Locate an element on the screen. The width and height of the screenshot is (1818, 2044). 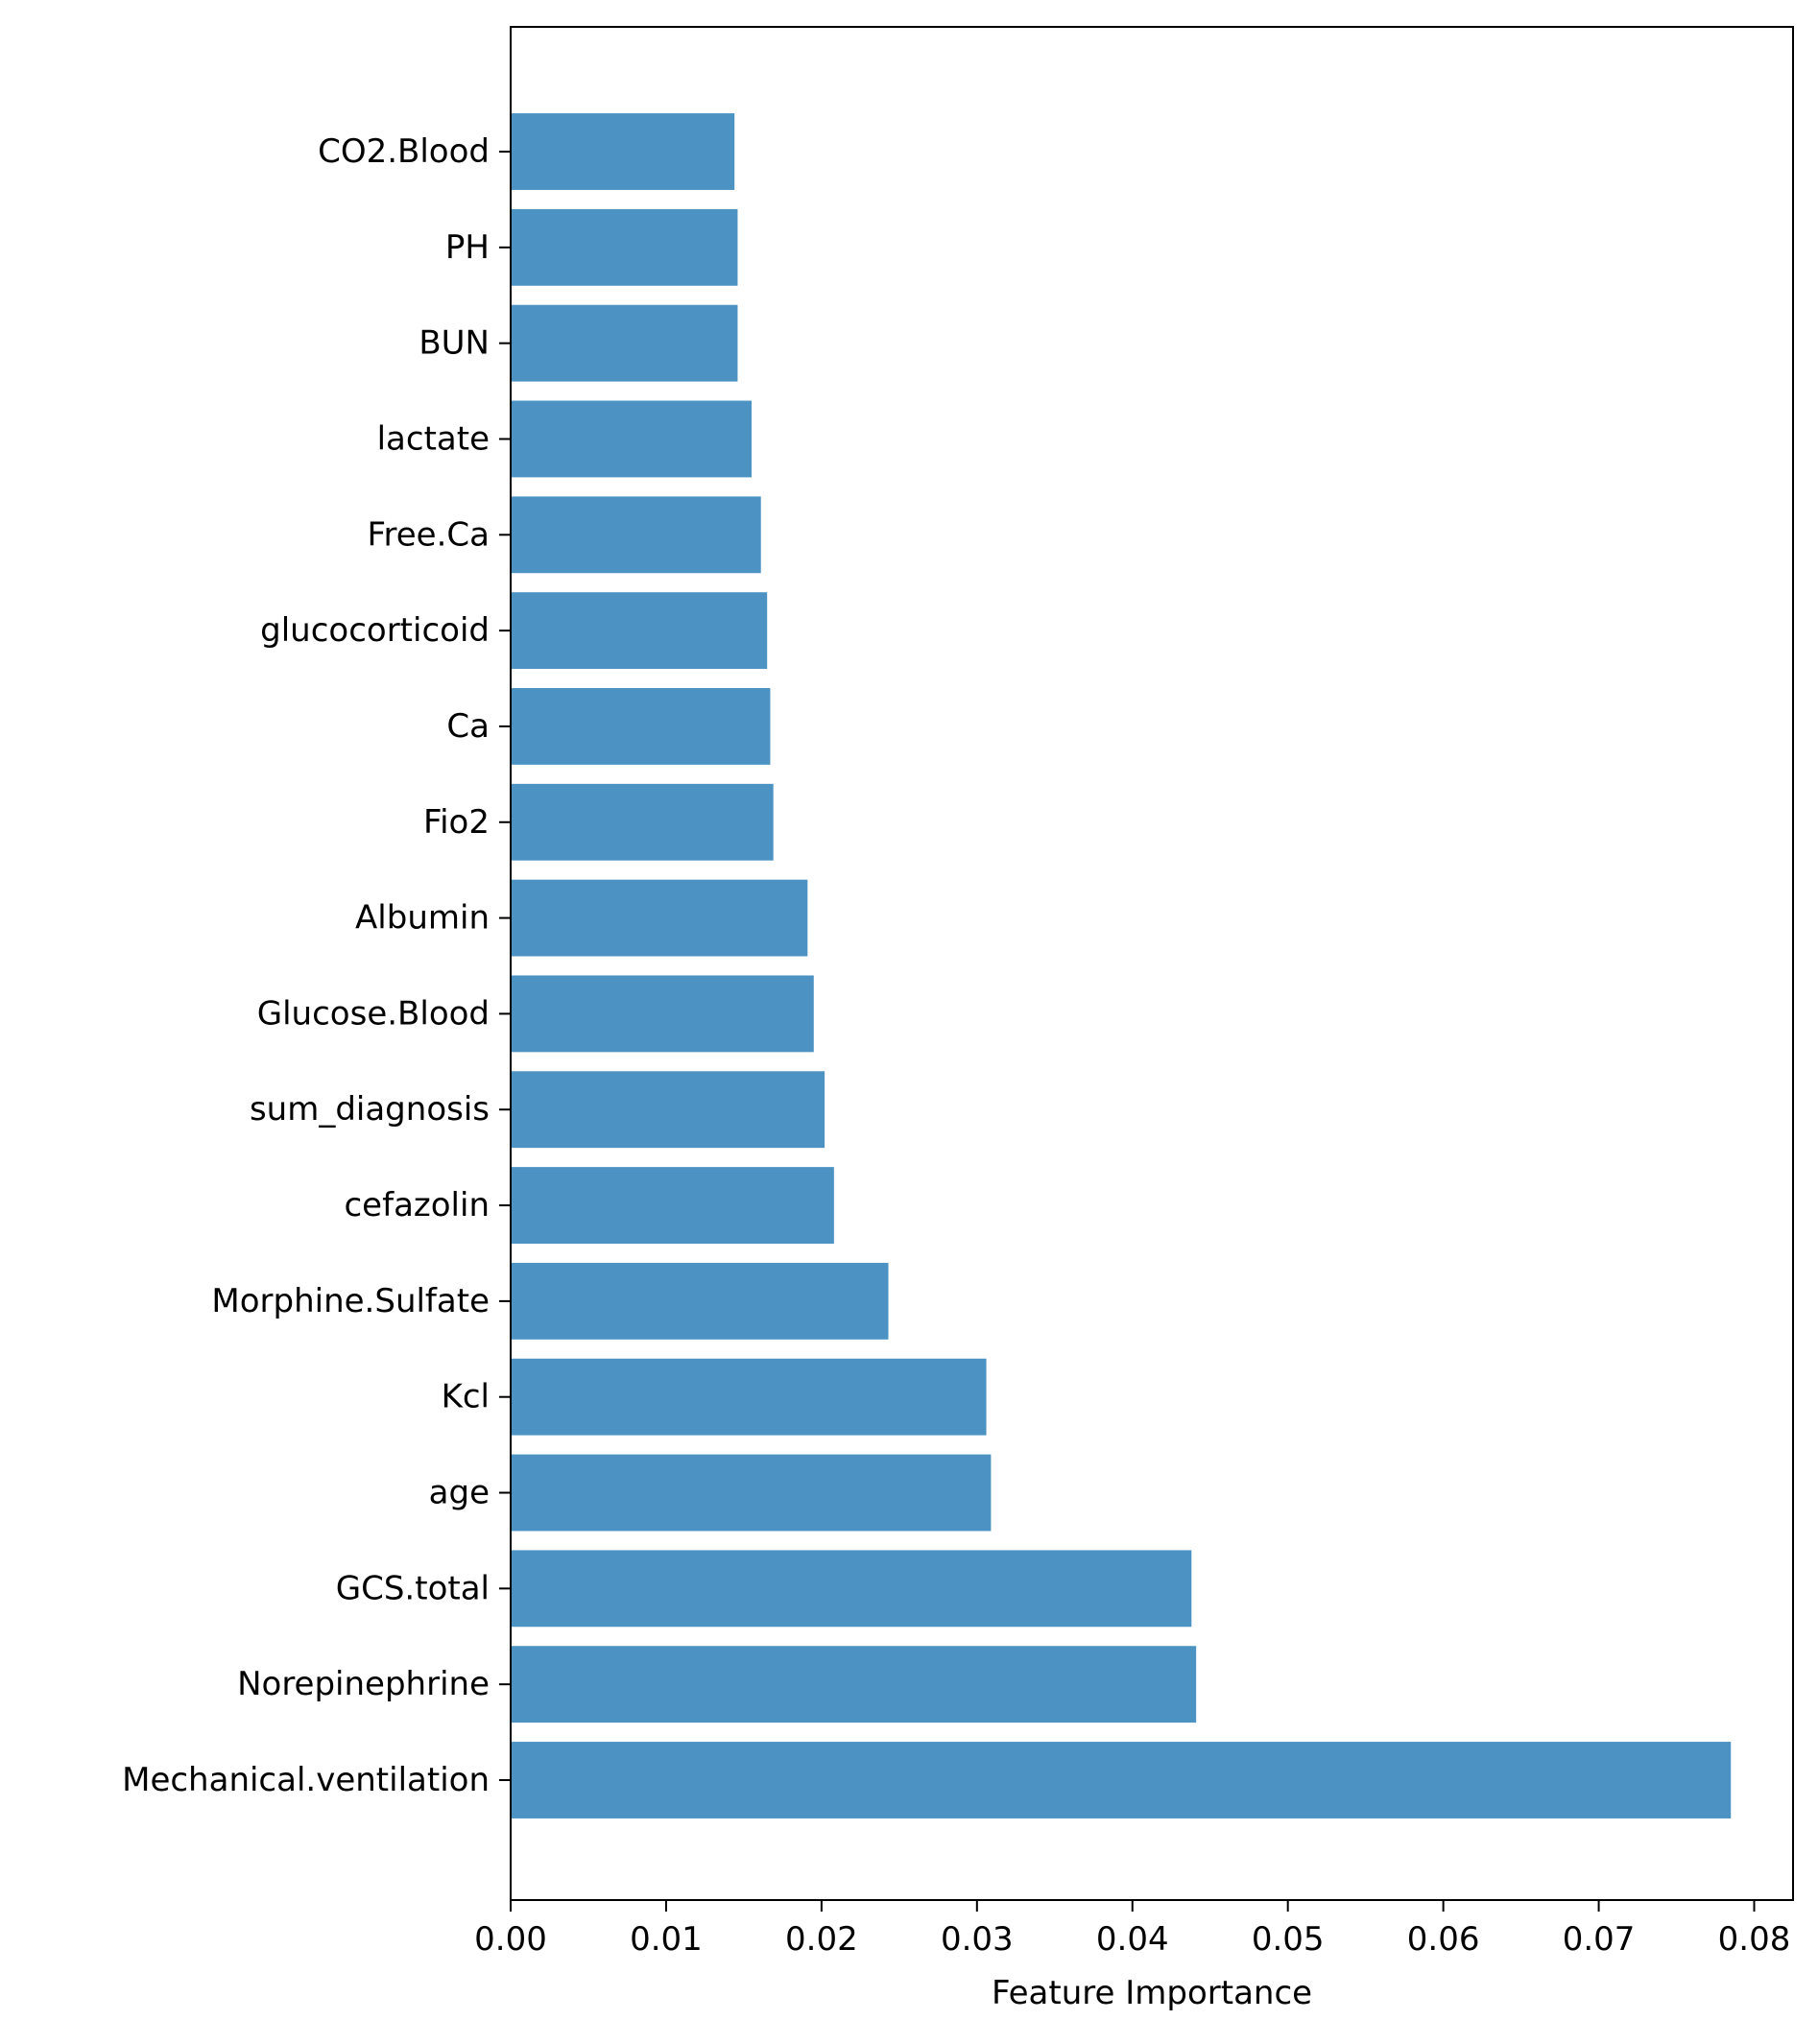
y-tick-label: PH is located at coordinates (467, 247).